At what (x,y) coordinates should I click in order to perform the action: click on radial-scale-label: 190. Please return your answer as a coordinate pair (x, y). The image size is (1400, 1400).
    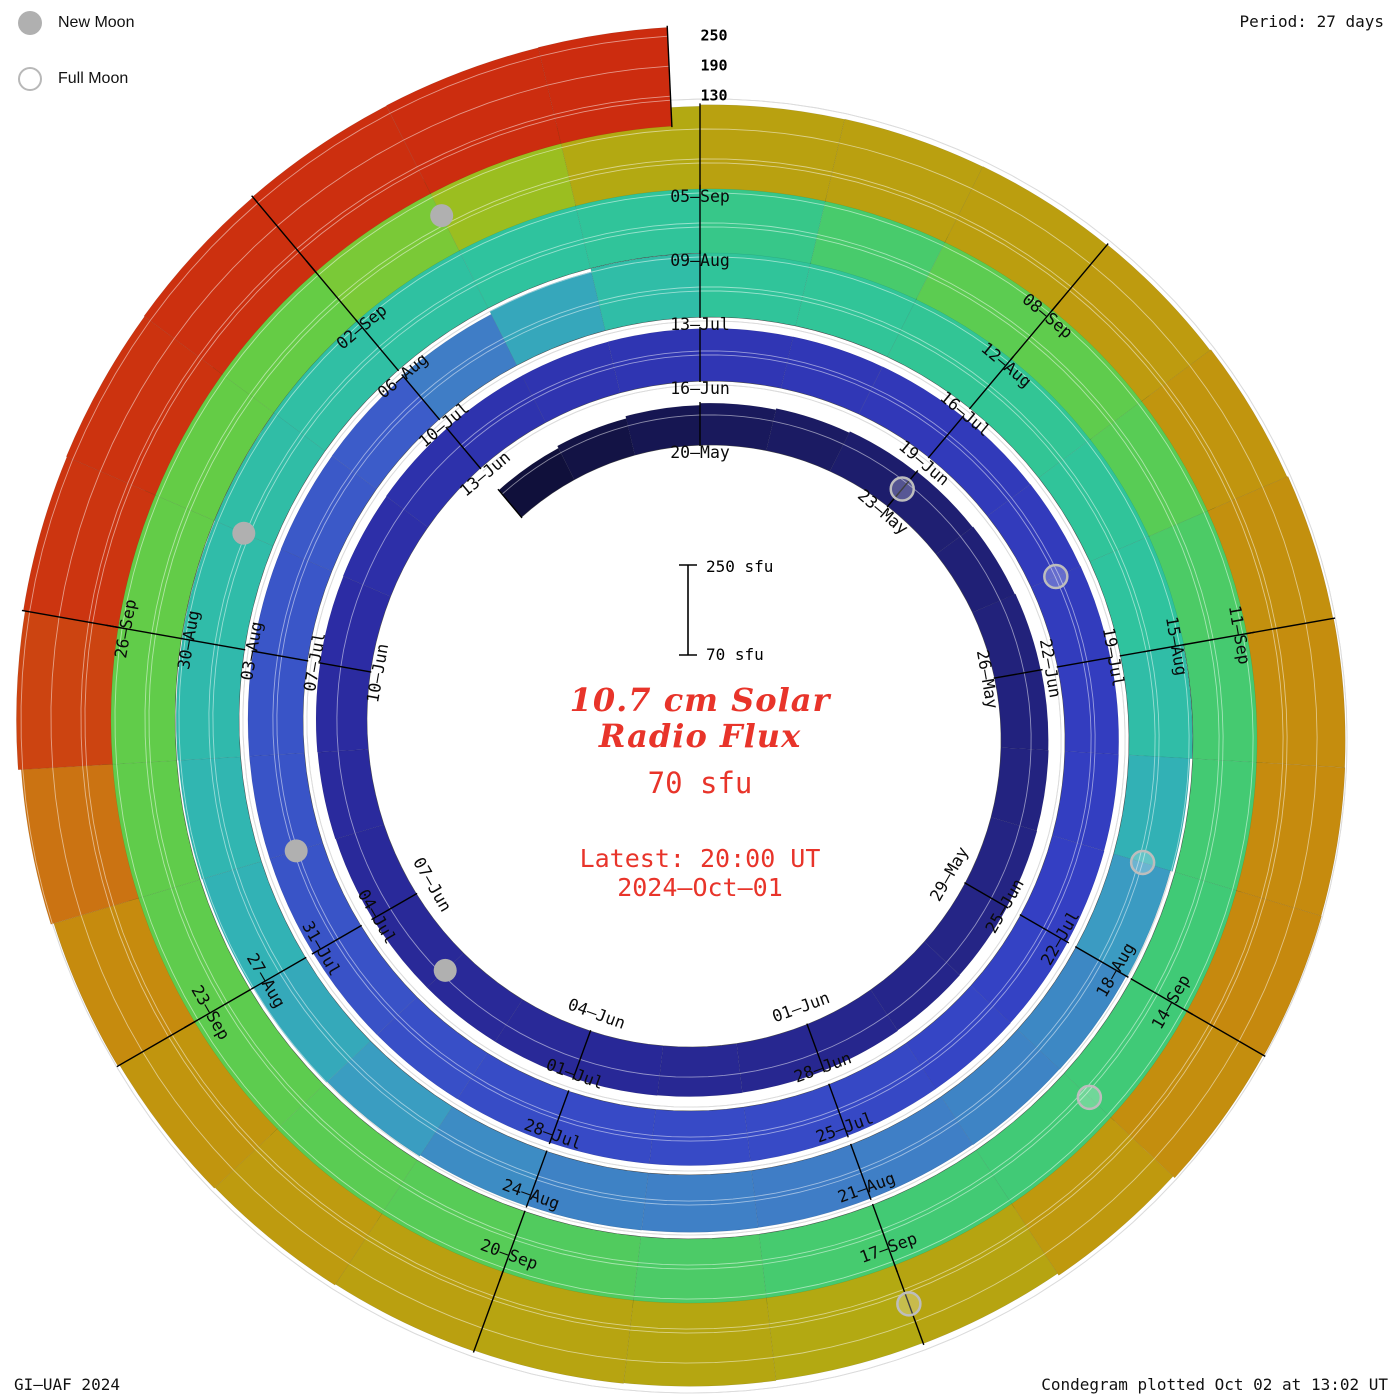
    Looking at the image, I should click on (713, 66).